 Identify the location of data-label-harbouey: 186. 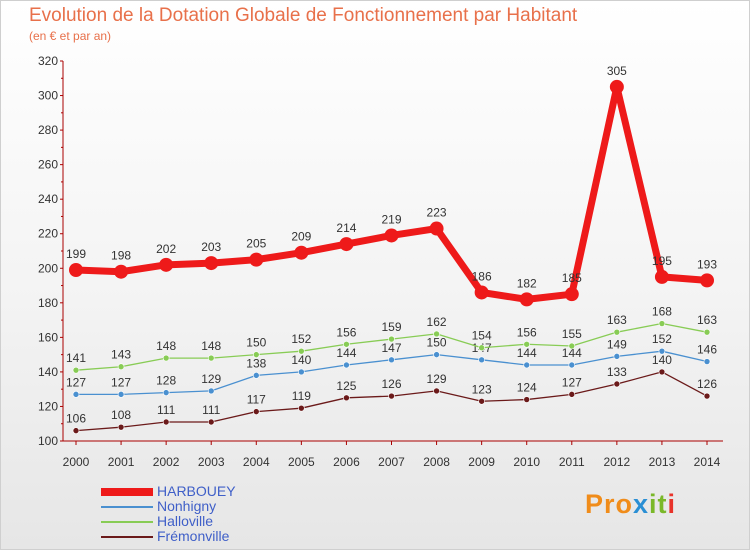
(482, 276).